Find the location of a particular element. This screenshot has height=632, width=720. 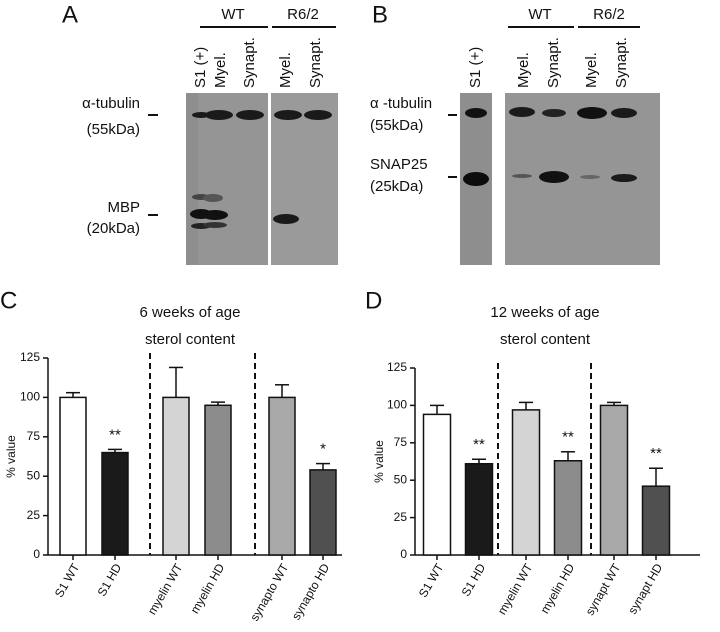

marker-name: α -tubulin is located at coordinates (401, 103).